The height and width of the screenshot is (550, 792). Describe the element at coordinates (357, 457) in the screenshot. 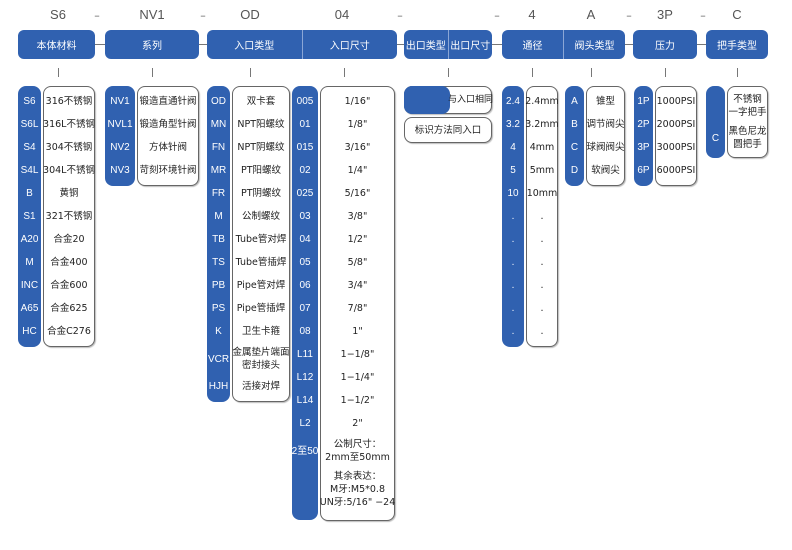

I see `description-line: 2mm至50mm` at that location.